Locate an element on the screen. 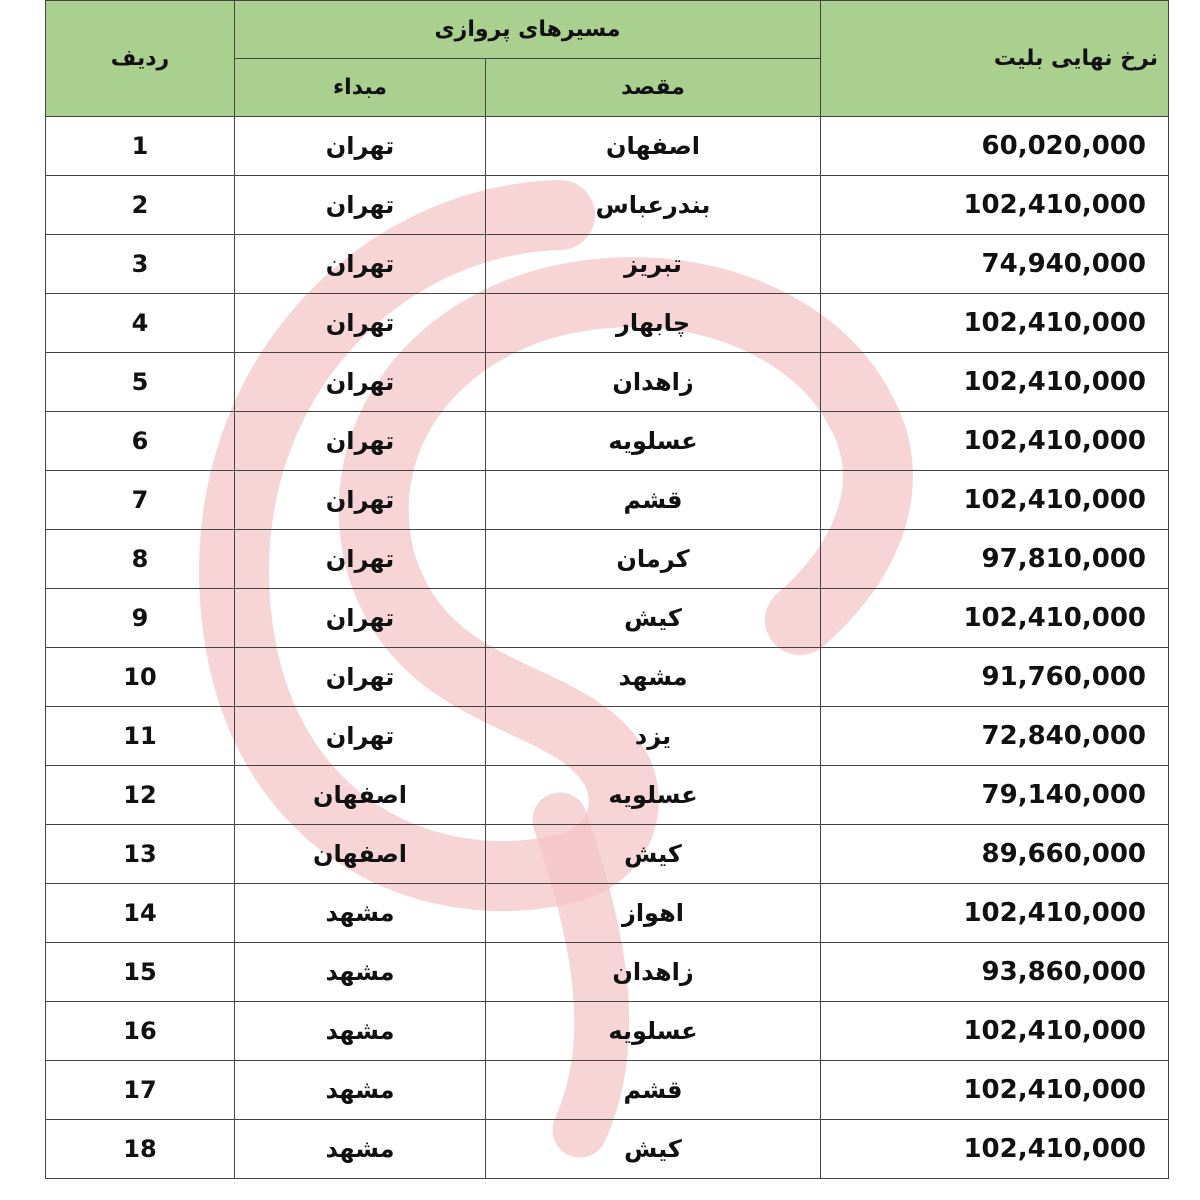 This screenshot has height=1200, width=1200. table-row: 9 تهران کیش 102,410,000 is located at coordinates (607, 618).